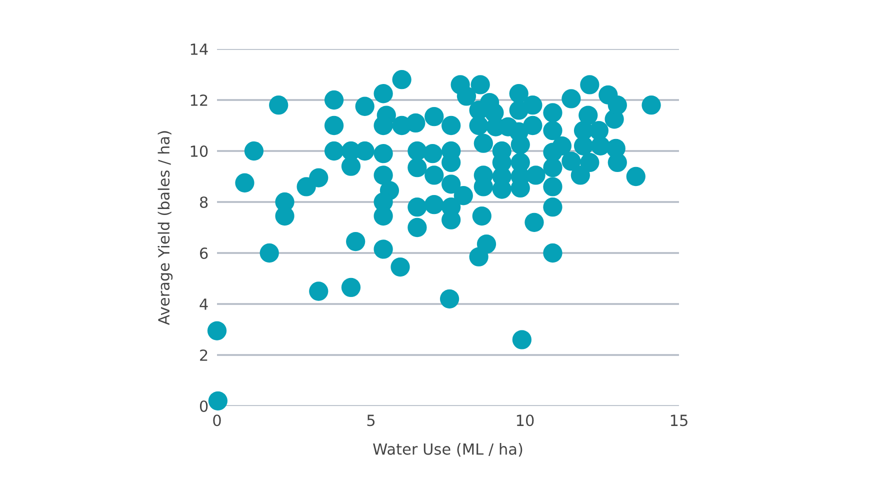  Describe the element at coordinates (204, 253) in the screenshot. I see `y-tick-label: 6` at that location.